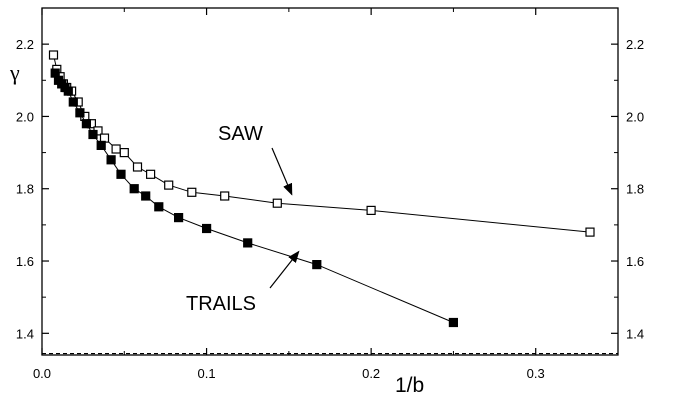 This screenshot has height=403, width=677. What do you see at coordinates (221, 304) in the screenshot?
I see `annotation-trails: TRAILS` at bounding box center [221, 304].